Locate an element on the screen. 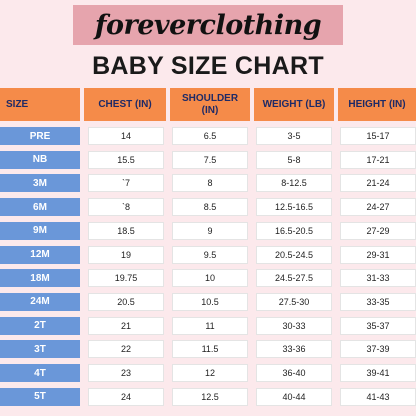 The width and height of the screenshot is (416, 416). shoulder-cell: 8.5 is located at coordinates (210, 207).